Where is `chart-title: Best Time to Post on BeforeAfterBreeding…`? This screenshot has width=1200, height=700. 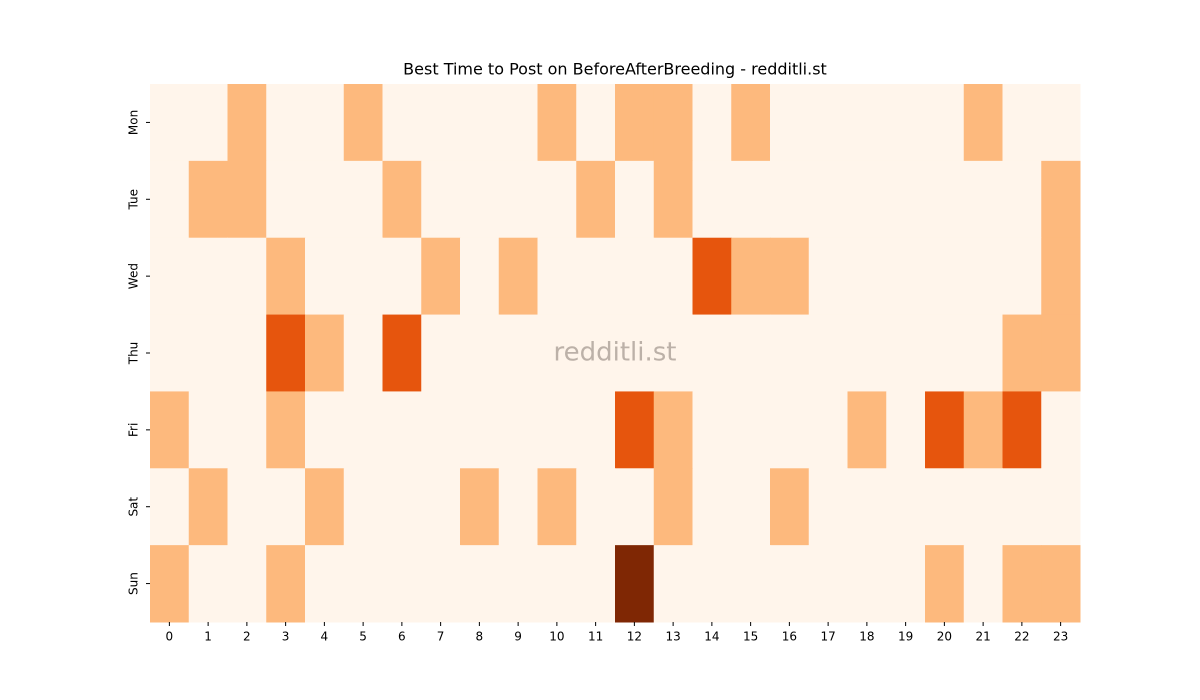 chart-title: Best Time to Post on BeforeAfterBreeding… is located at coordinates (615, 69).